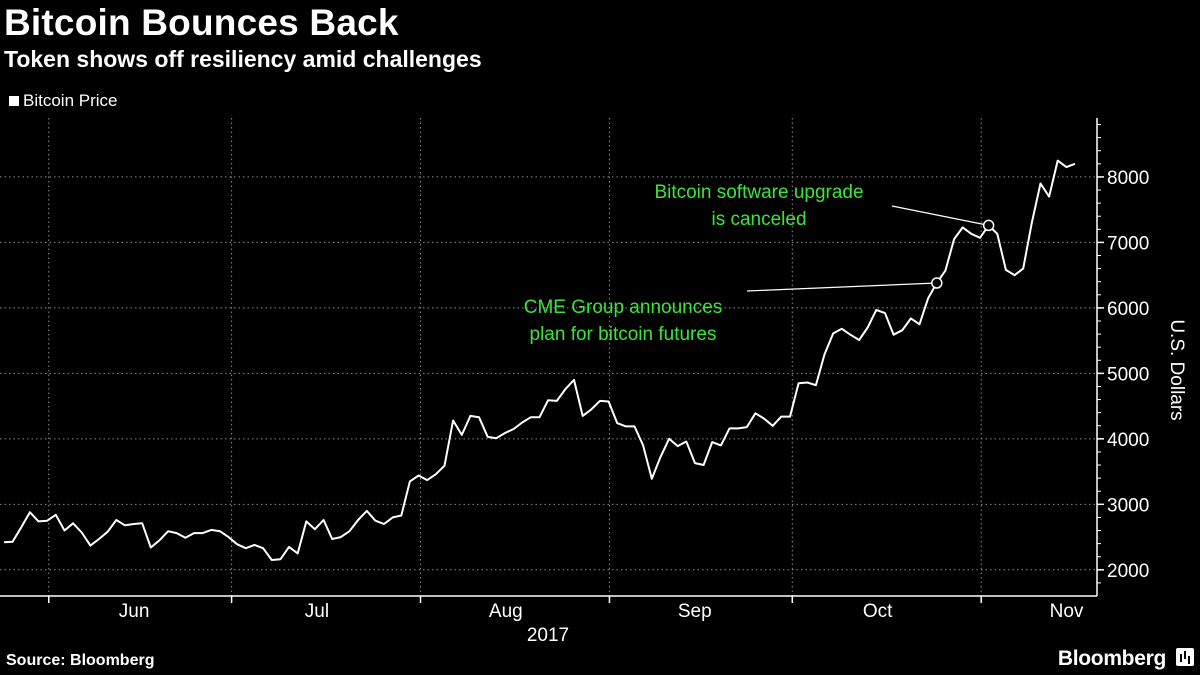 The image size is (1200, 675). What do you see at coordinates (1111, 658) in the screenshot?
I see `brand-logo: Bloomberg` at bounding box center [1111, 658].